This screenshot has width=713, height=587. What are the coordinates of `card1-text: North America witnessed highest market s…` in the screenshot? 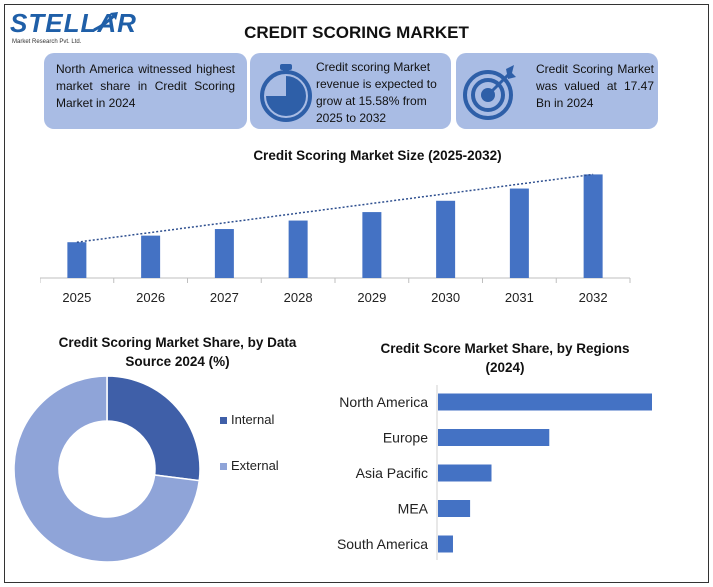 It's located at (145, 86).